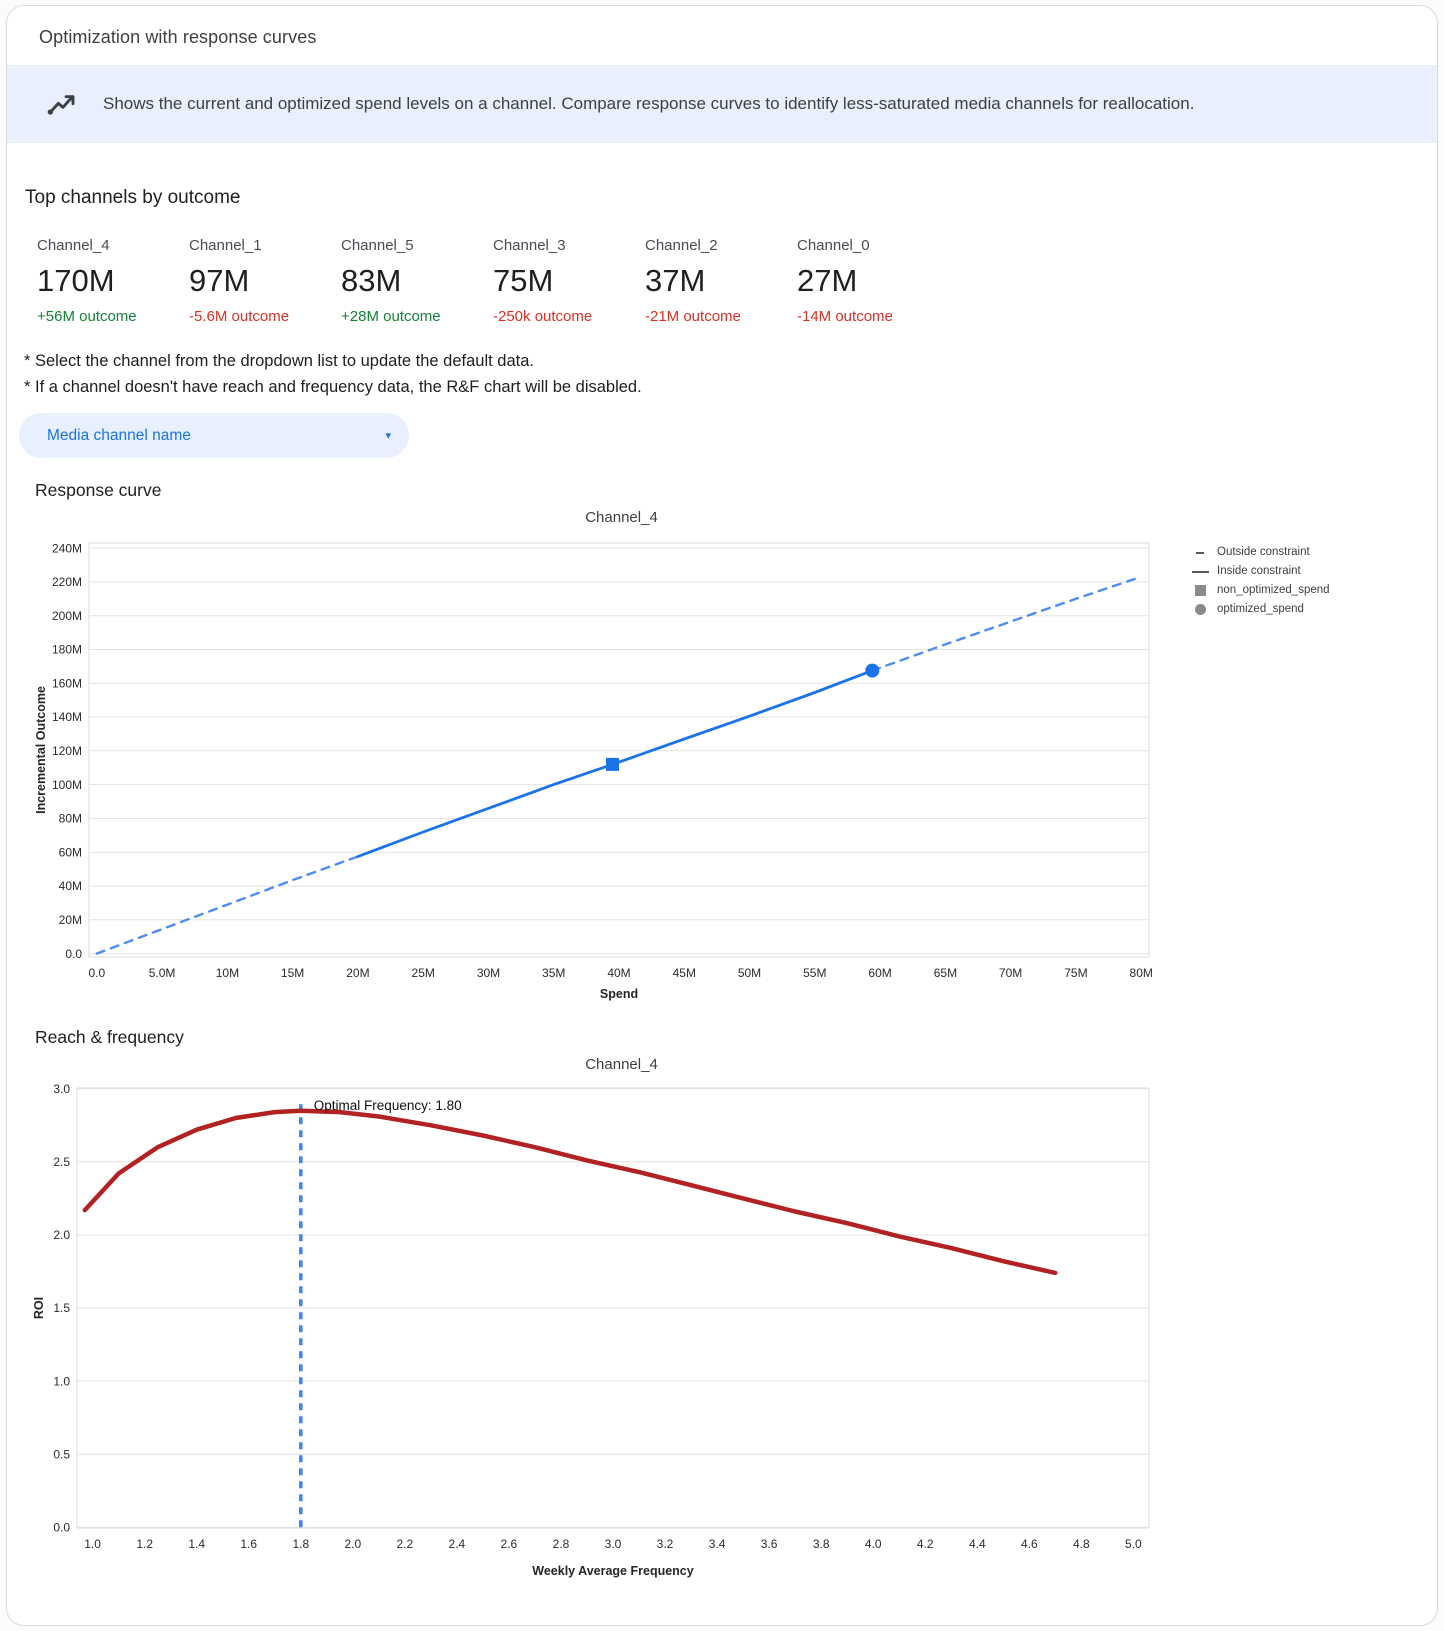 The width and height of the screenshot is (1444, 1631). I want to click on svg-text: 2.6, so click(509, 1544).